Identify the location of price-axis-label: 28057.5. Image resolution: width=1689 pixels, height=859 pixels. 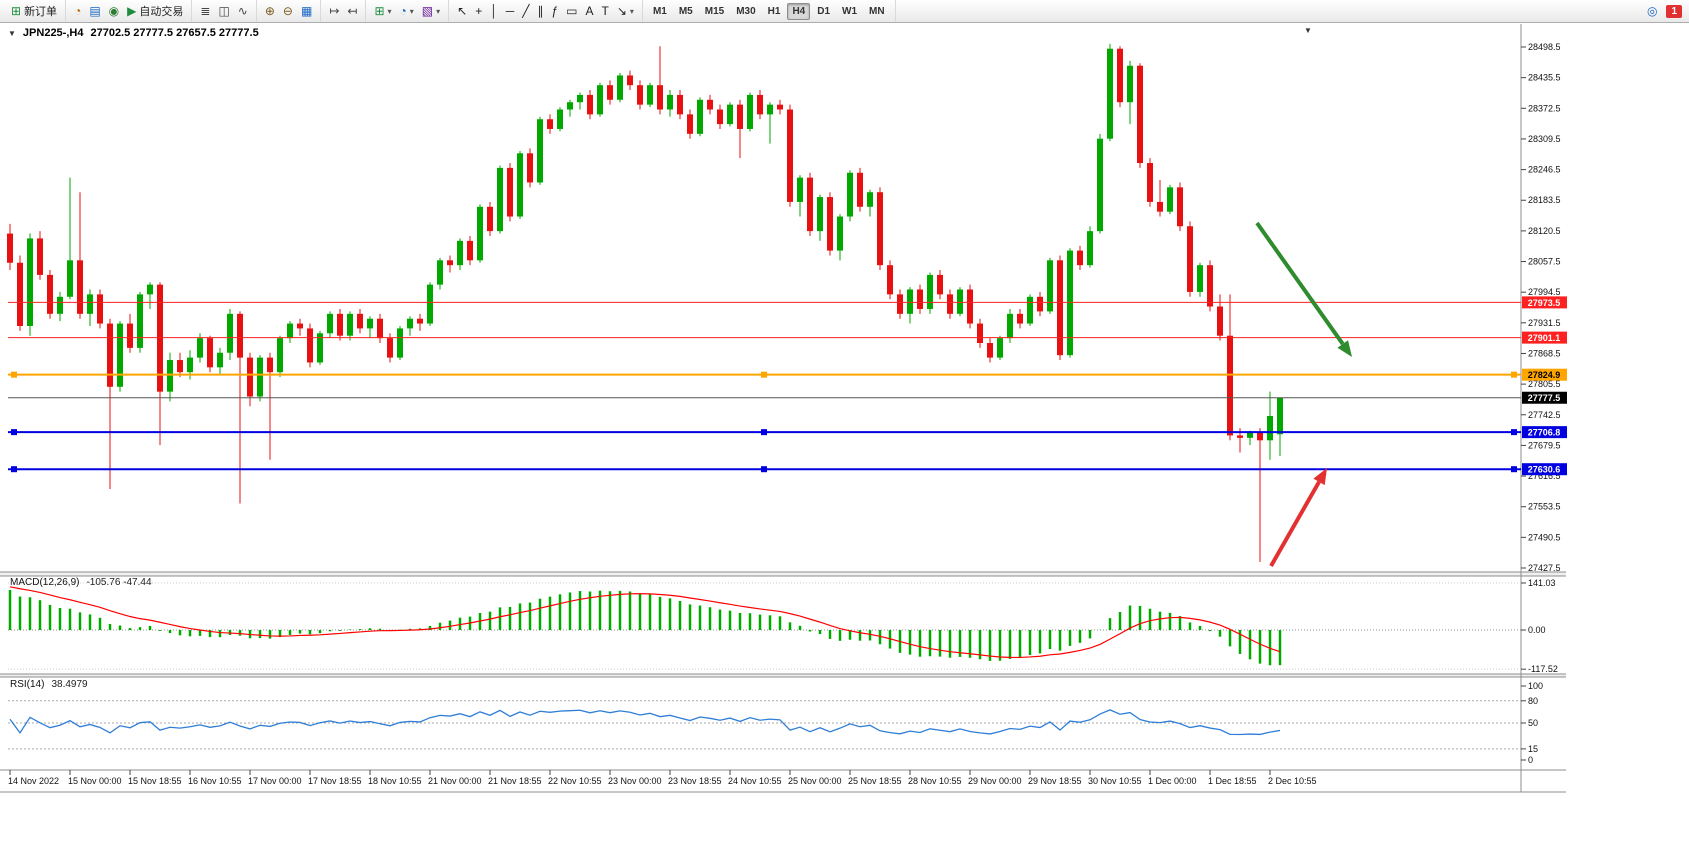
(1544, 262).